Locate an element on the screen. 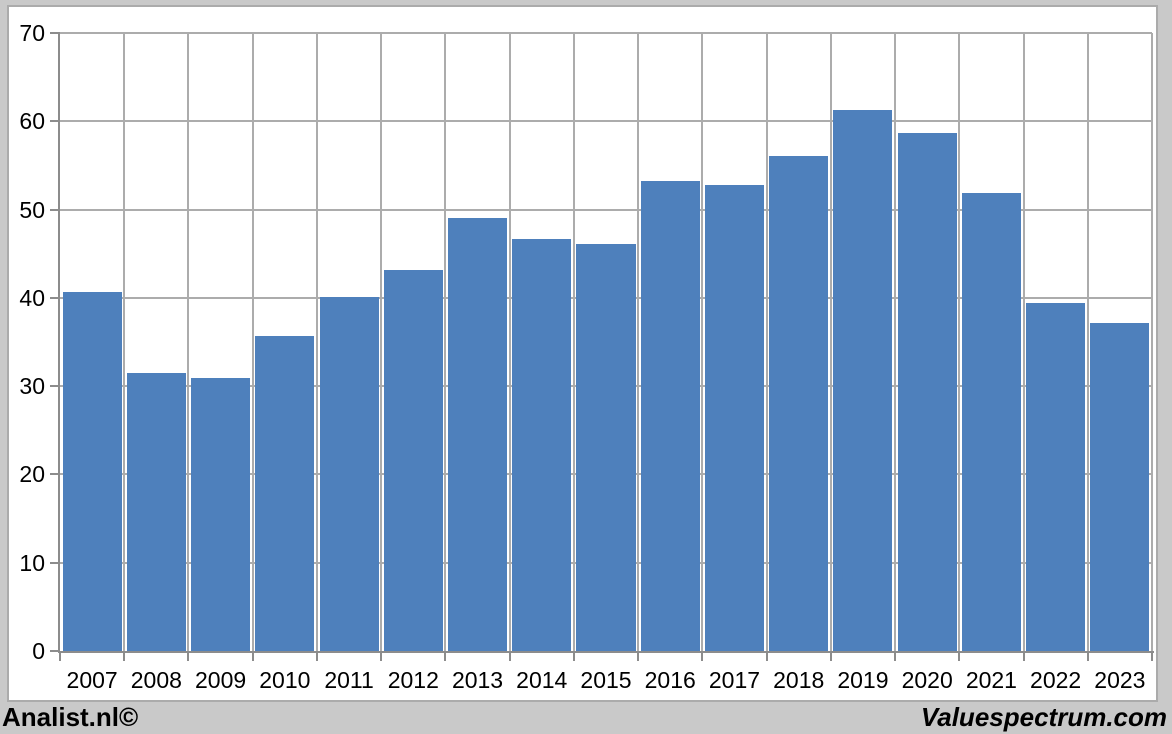 This screenshot has width=1172, height=734. x-tick-label: 2021 is located at coordinates (991, 680).